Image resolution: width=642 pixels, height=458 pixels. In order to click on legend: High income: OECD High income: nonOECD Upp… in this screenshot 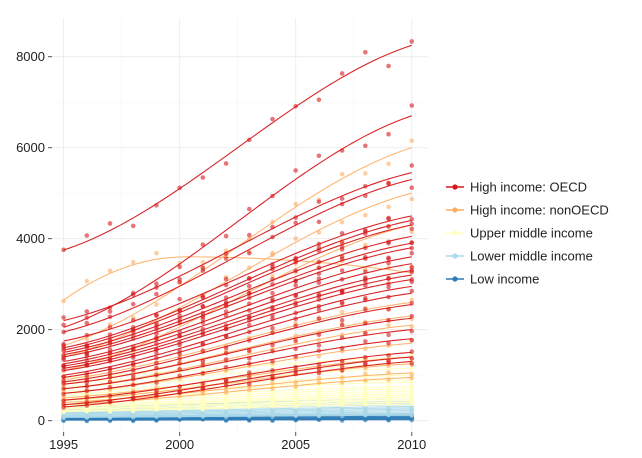, I will do `click(527, 233)`.